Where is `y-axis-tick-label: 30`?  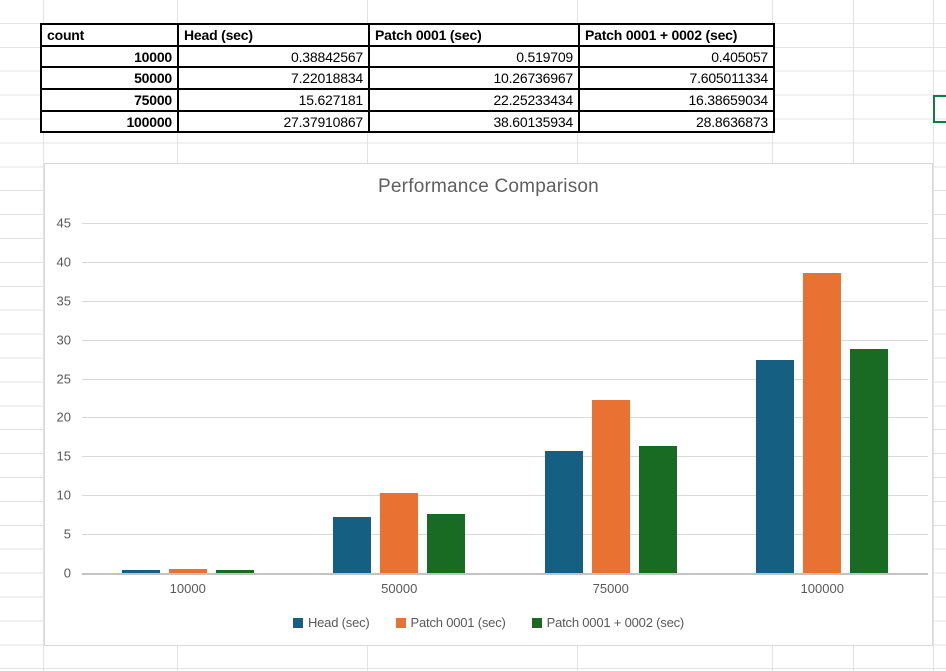 y-axis-tick-label: 30 is located at coordinates (63, 340).